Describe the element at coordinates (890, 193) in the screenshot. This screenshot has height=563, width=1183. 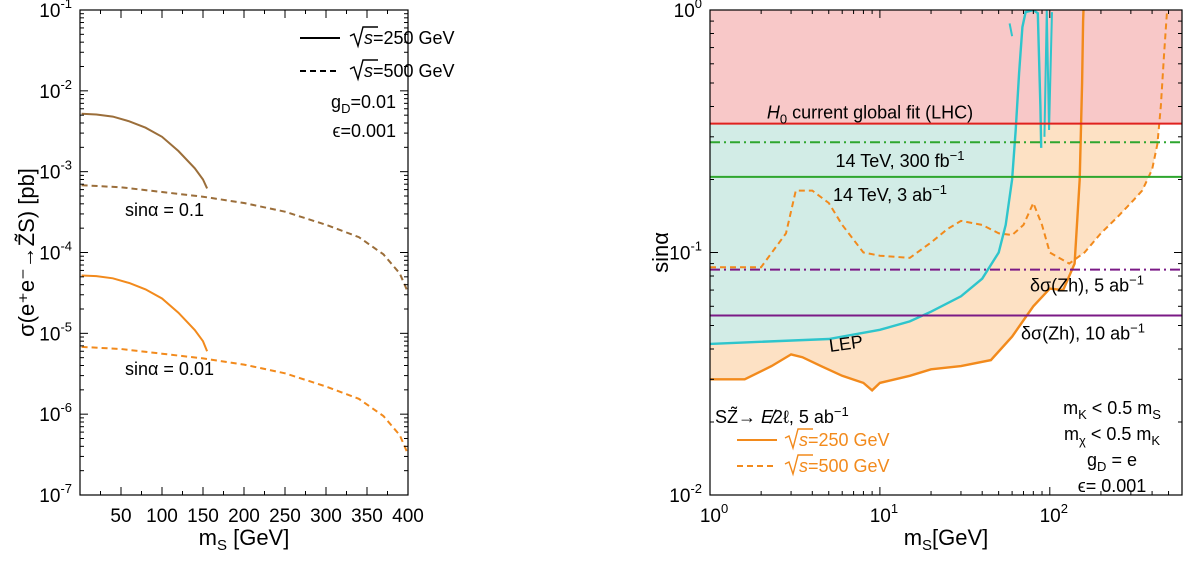
I see `hline-label: 14 TeV, 3 ab−1` at that location.